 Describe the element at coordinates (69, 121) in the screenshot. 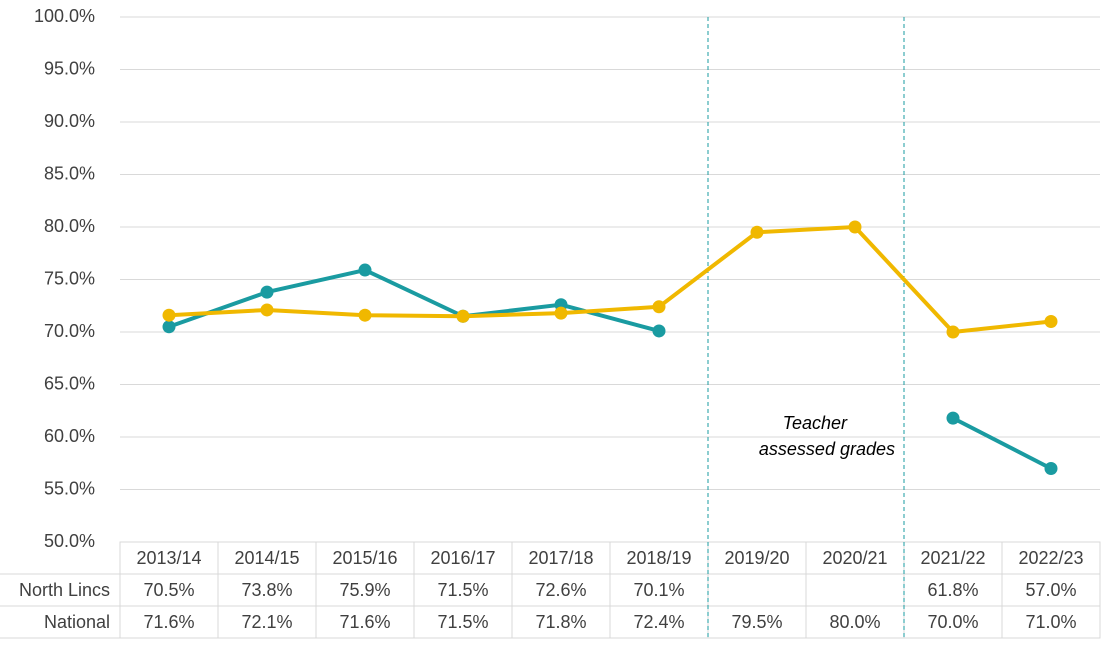

I see `y-tick-label: 90.0%` at that location.